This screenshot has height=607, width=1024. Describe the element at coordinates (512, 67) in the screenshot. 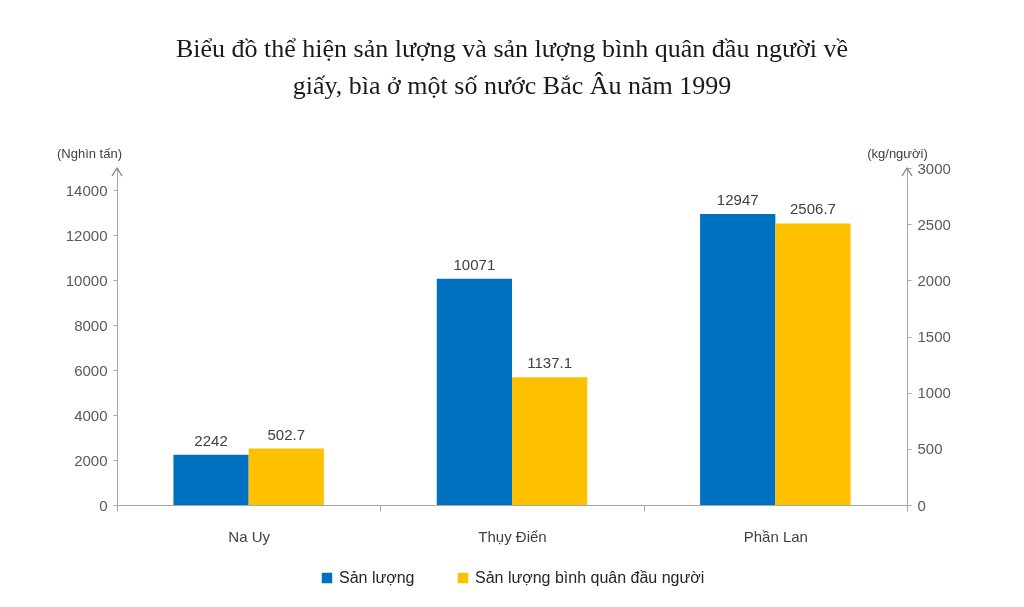

I see `chart-title: Biểu đồ thể hiện sản lượng và sản lượng bình quân đầu người về giấy, bìa ở một số nước Bắc Âu năm 1999` at that location.